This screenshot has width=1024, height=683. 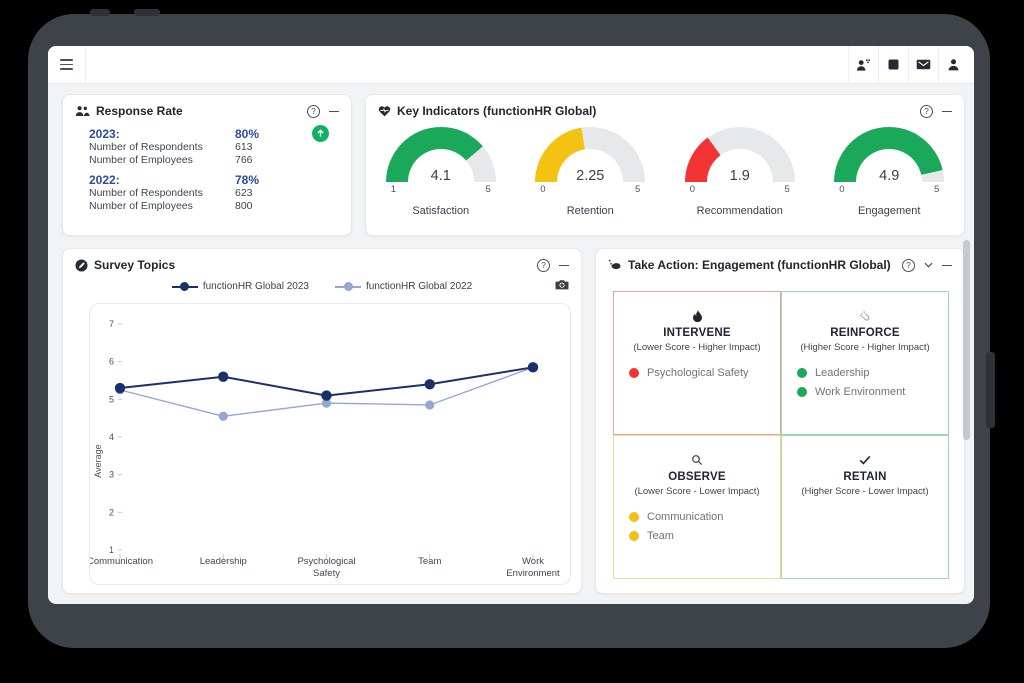 I want to click on gauge-value: 4.1, so click(x=440, y=175).